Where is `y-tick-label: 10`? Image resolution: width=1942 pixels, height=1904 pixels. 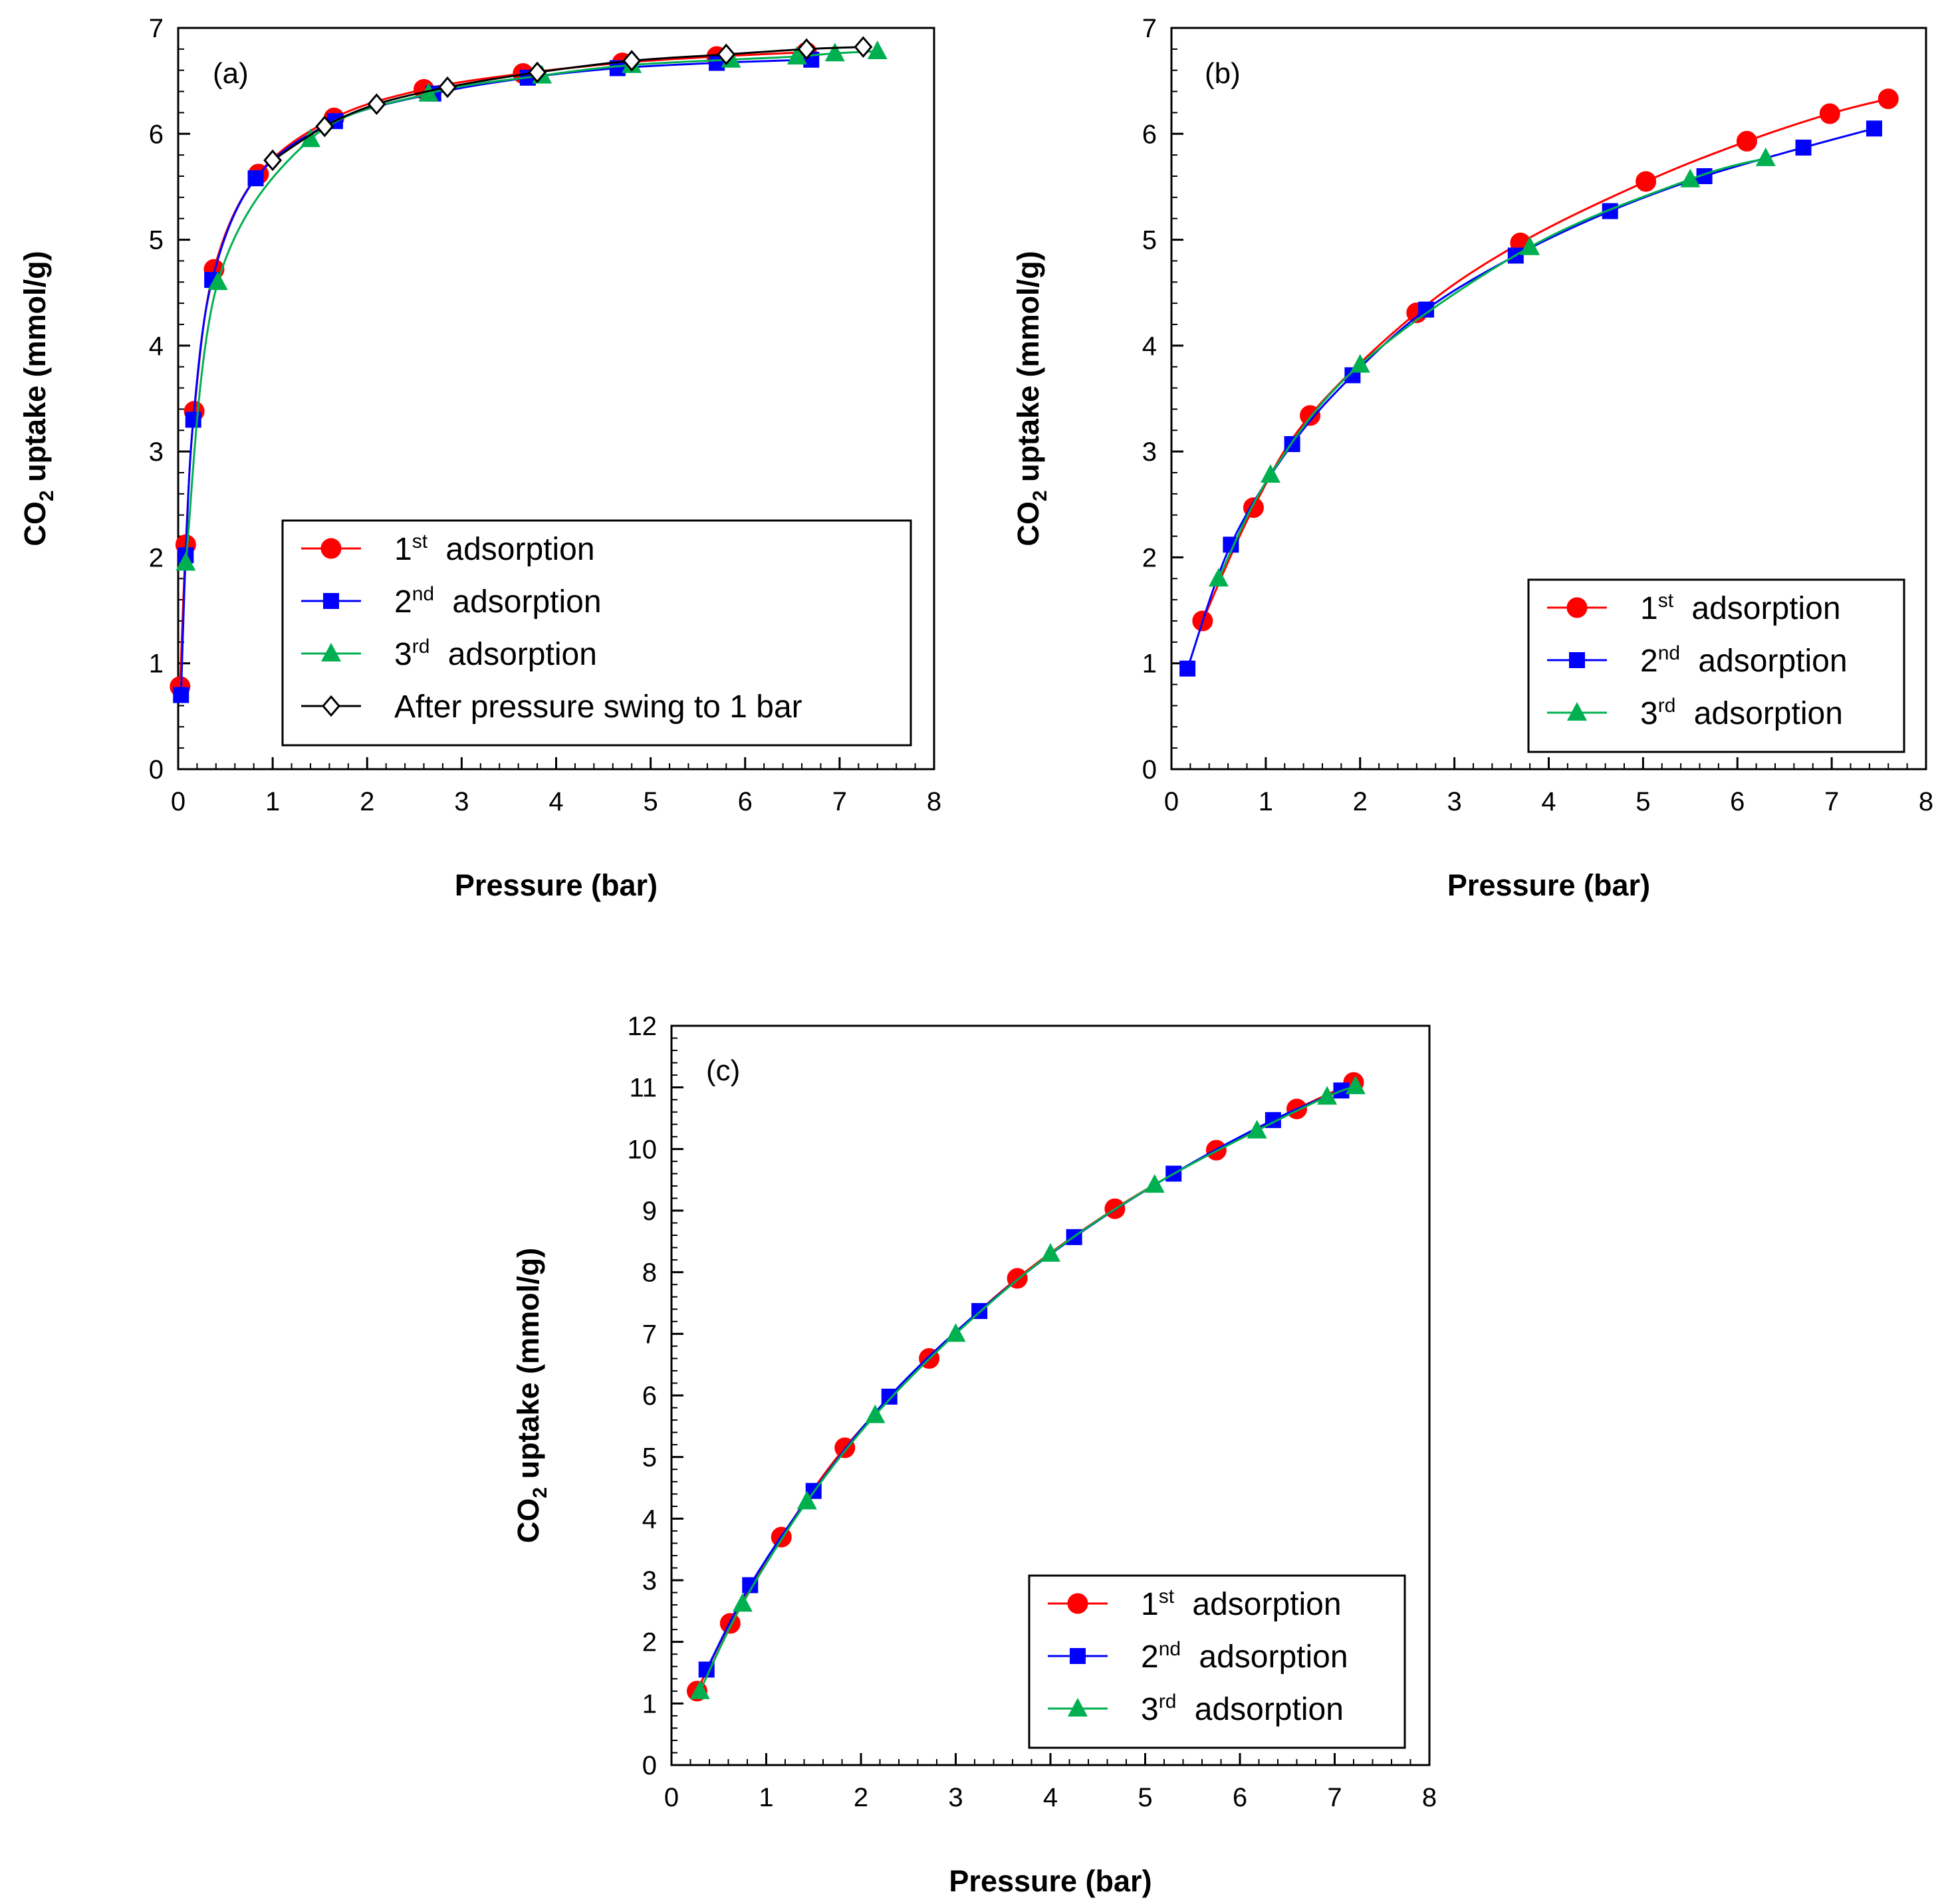 y-tick-label: 10 is located at coordinates (643, 1149).